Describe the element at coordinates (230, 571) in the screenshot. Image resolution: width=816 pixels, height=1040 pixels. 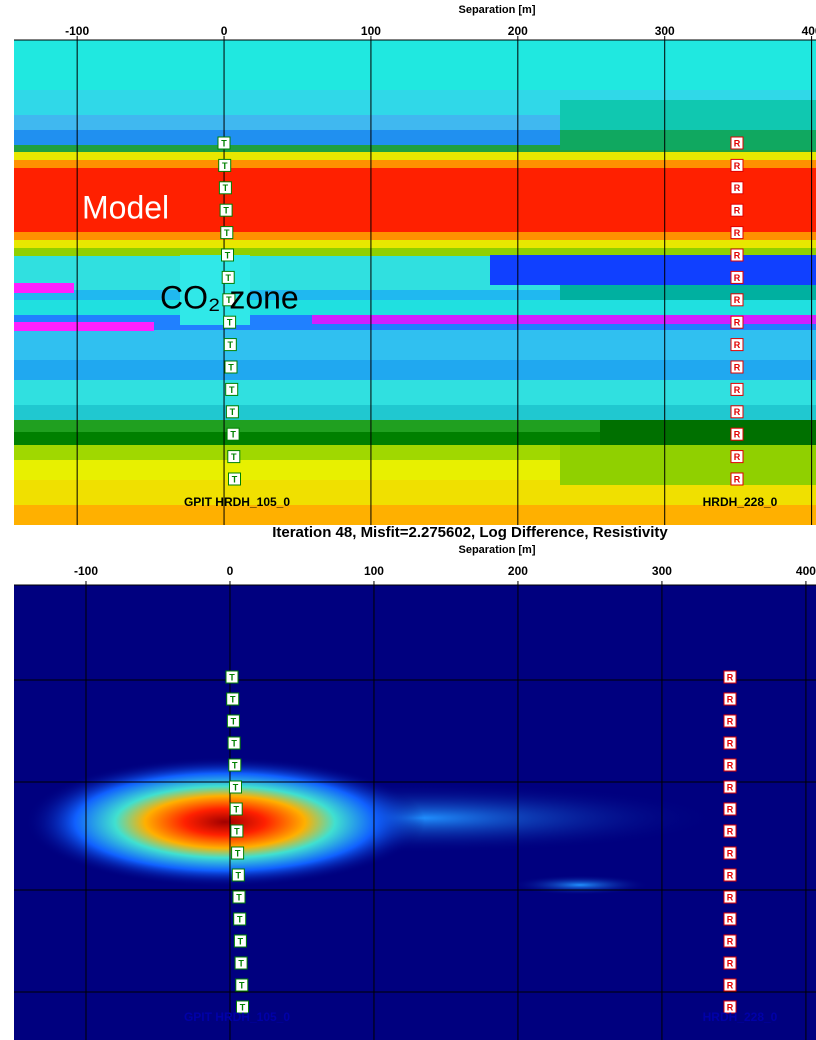
I see `x-tick-label: 0` at that location.